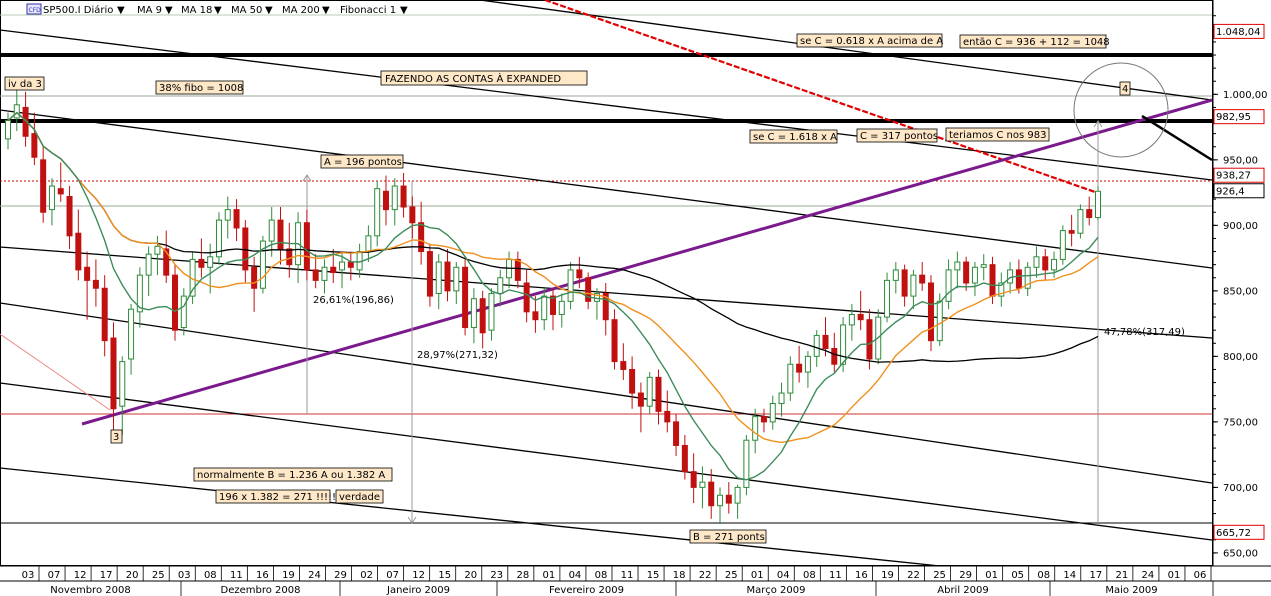  I want to click on x-day-label: 20, so click(470, 575).